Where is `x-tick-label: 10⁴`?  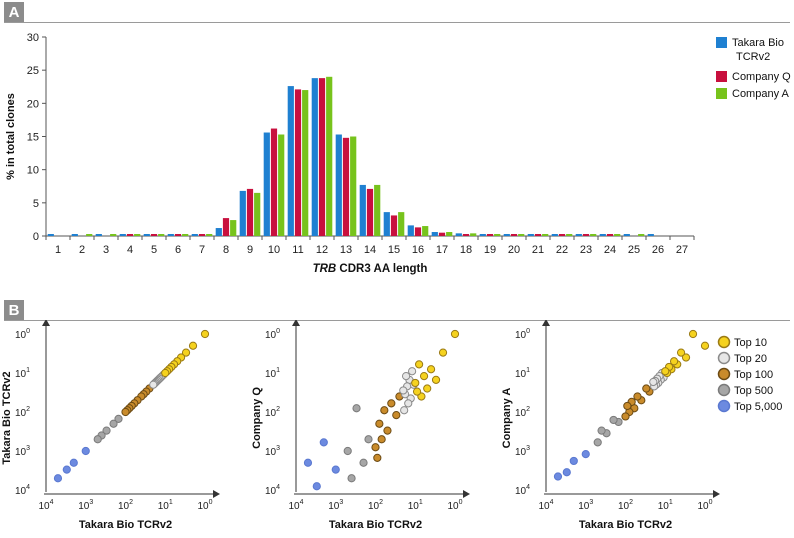
x-tick-label: 10⁴ is located at coordinates (295, 505).